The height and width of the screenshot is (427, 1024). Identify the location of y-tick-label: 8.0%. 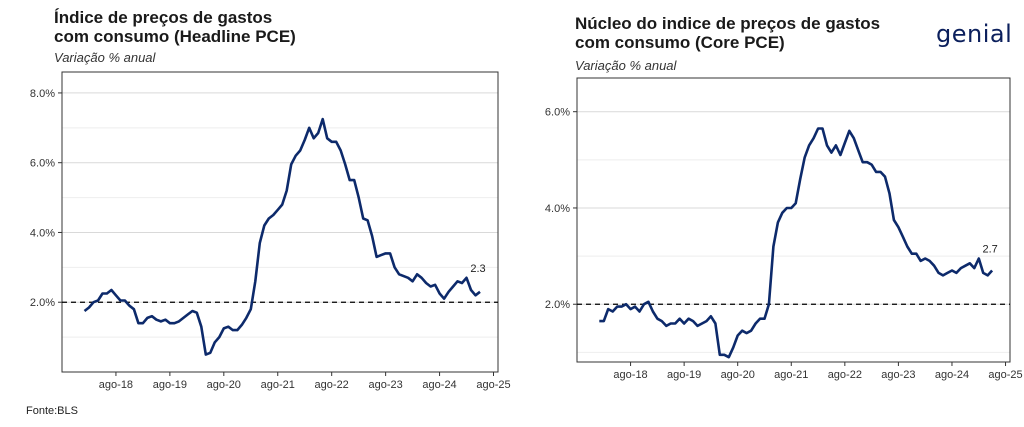
(42, 94).